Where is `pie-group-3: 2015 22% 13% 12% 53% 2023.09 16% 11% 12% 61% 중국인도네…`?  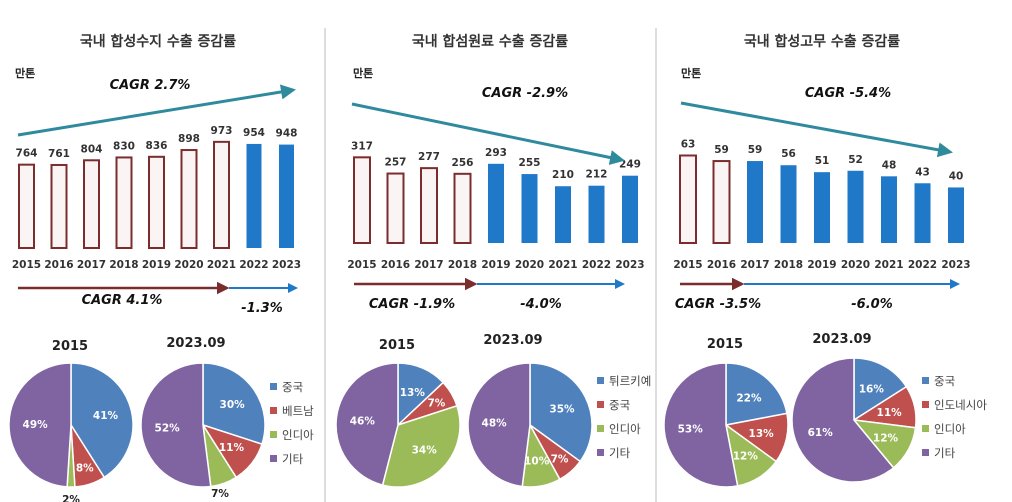
pie-group-3: 2015 22% 13% 12% 53% 2023.09 16% 11% 12% 61% 중국인도네… is located at coordinates (825, 410).